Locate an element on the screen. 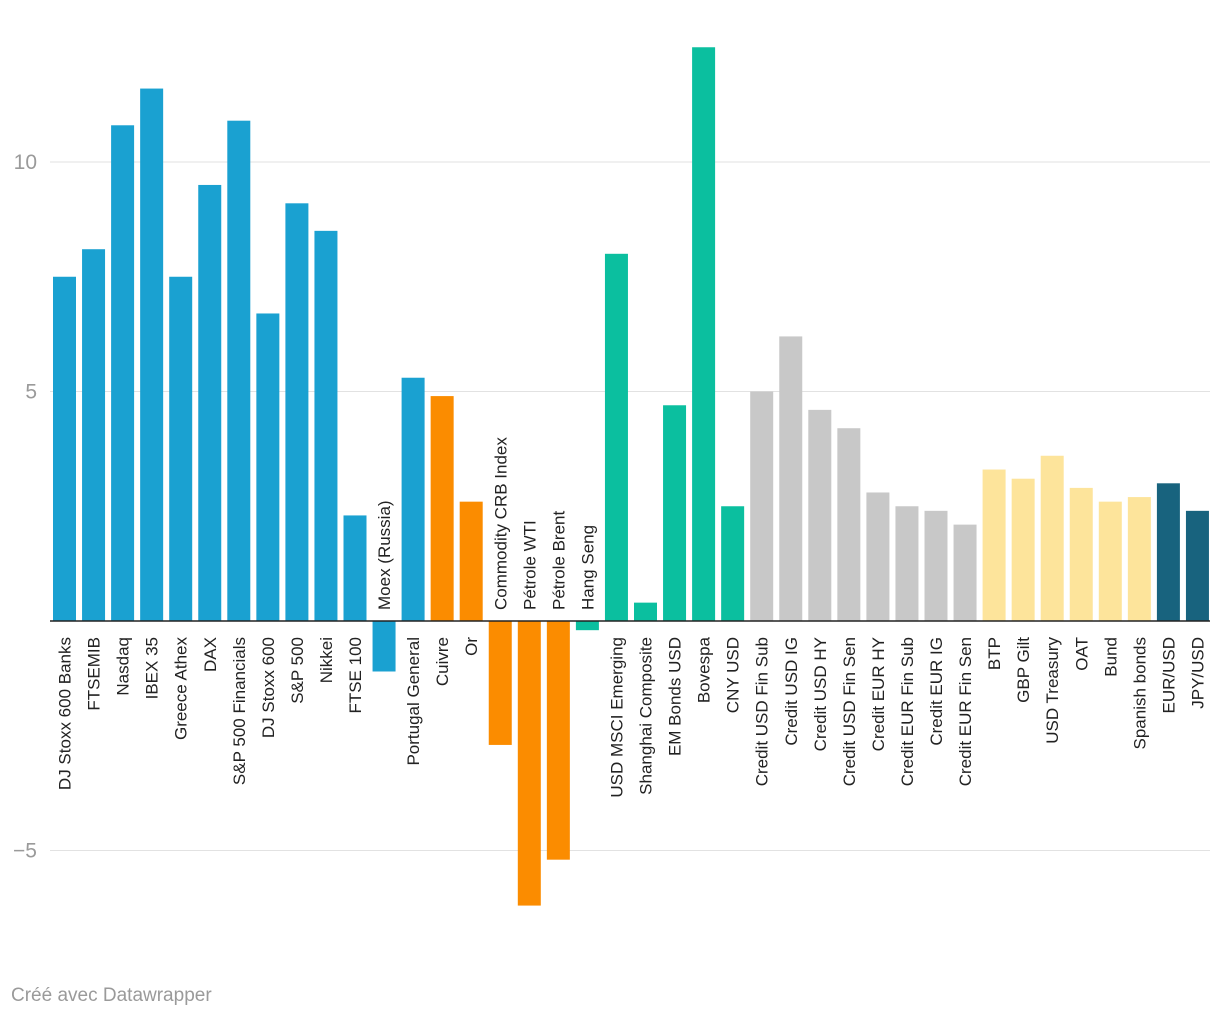 This screenshot has height=1020, width=1220. category-label: Cuivre is located at coordinates (442, 661).